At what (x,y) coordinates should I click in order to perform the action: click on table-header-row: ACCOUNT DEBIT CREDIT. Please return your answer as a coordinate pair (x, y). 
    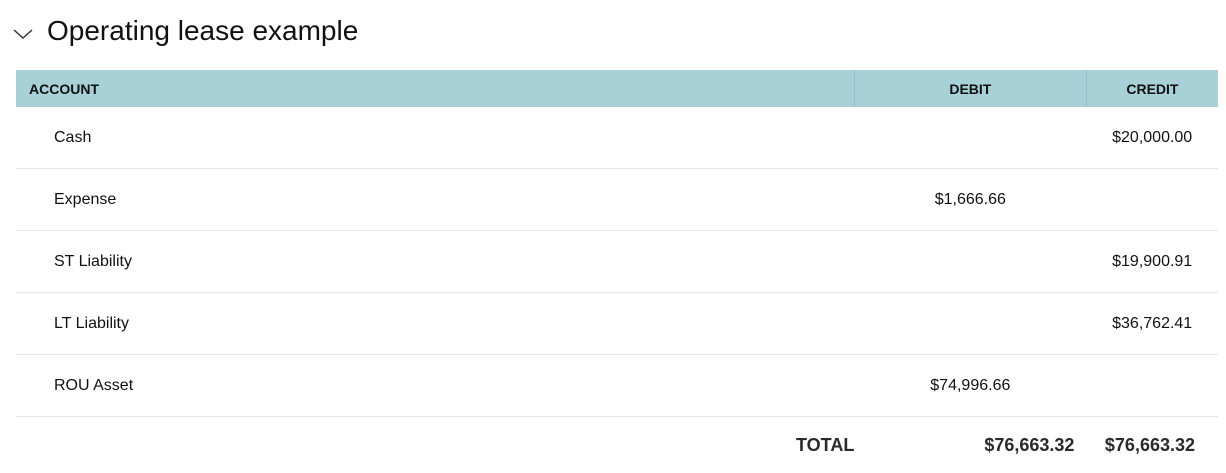
    Looking at the image, I should click on (617, 88).